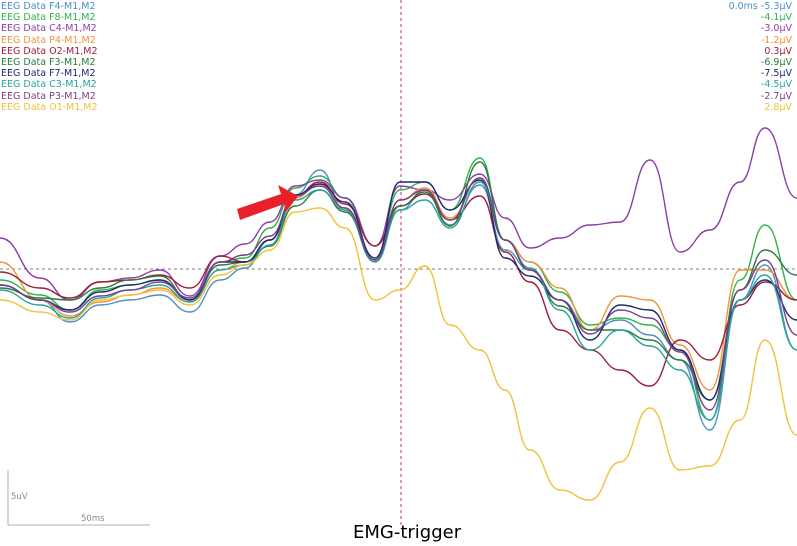 The image size is (797, 546). Describe the element at coordinates (776, 85) in the screenshot. I see `channel-value: -4.5µV` at that location.